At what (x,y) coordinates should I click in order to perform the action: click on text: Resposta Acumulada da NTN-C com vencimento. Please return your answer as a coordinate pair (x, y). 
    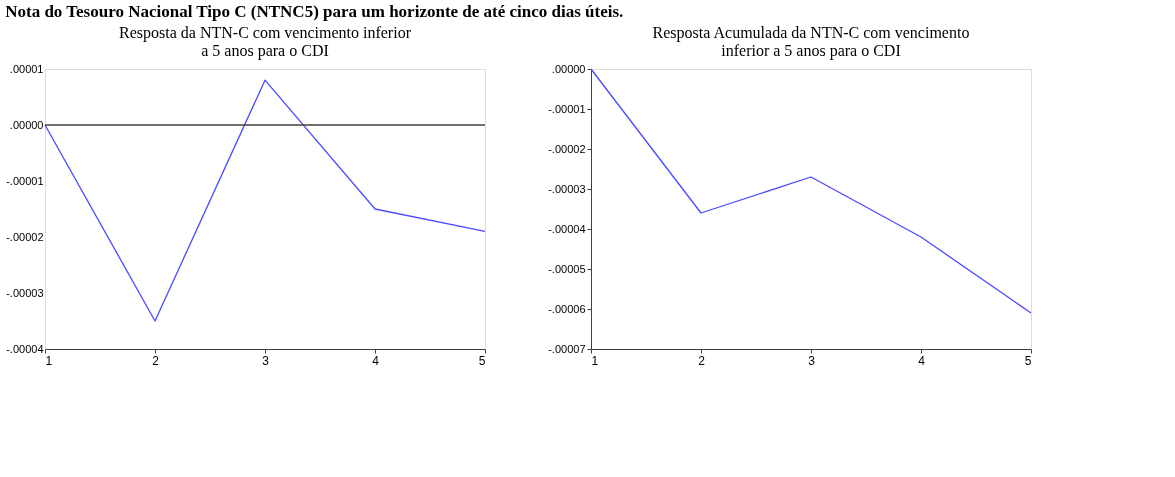
    Looking at the image, I should click on (811, 32).